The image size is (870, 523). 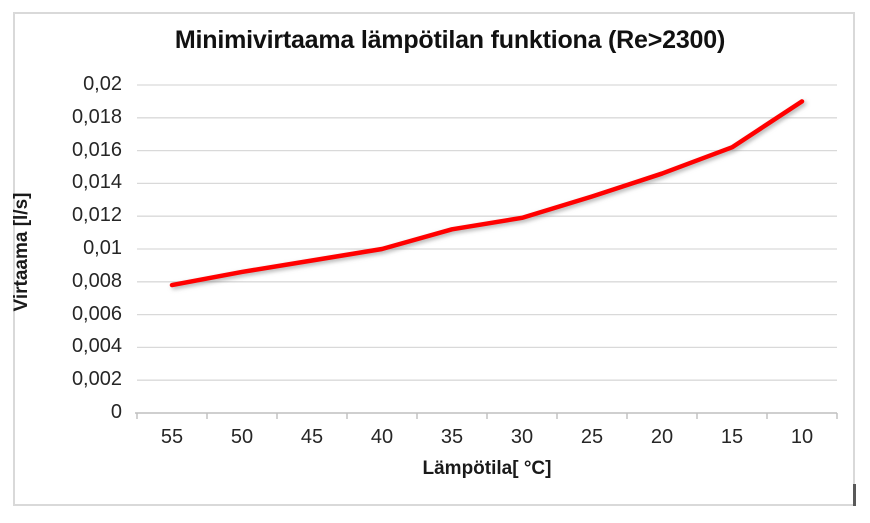 What do you see at coordinates (802, 437) in the screenshot?
I see `x-tick-label: 10` at bounding box center [802, 437].